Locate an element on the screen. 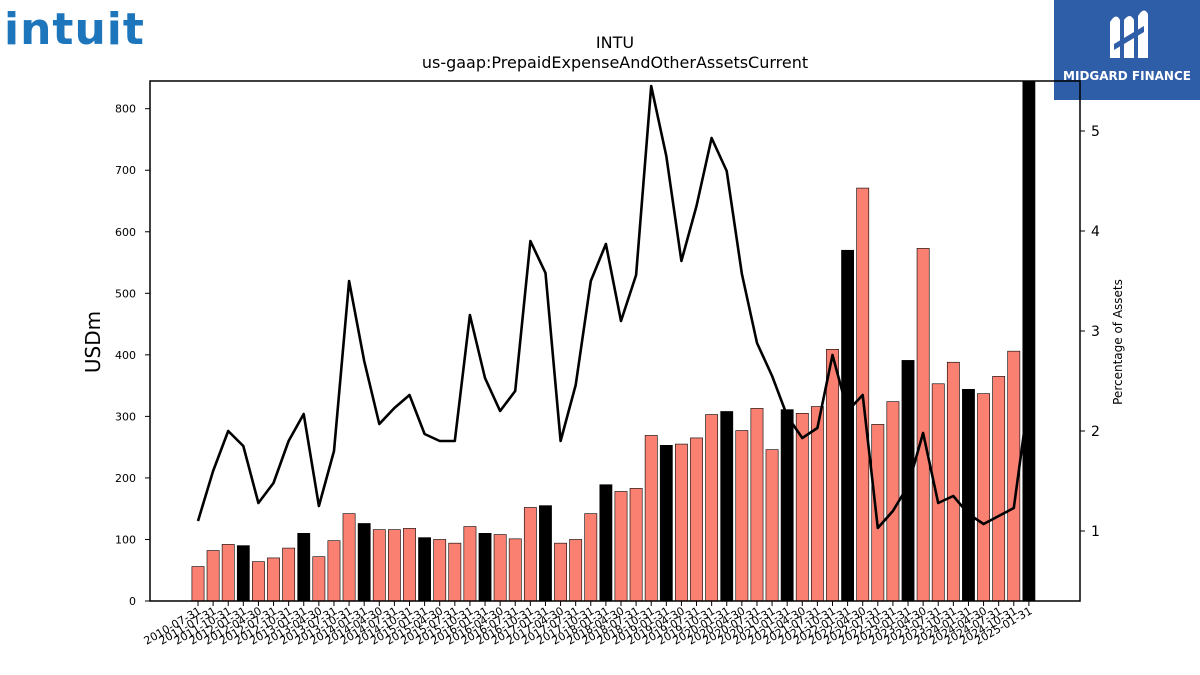 The image size is (1200, 675). y2-tick-label: 2 is located at coordinates (1095, 432).